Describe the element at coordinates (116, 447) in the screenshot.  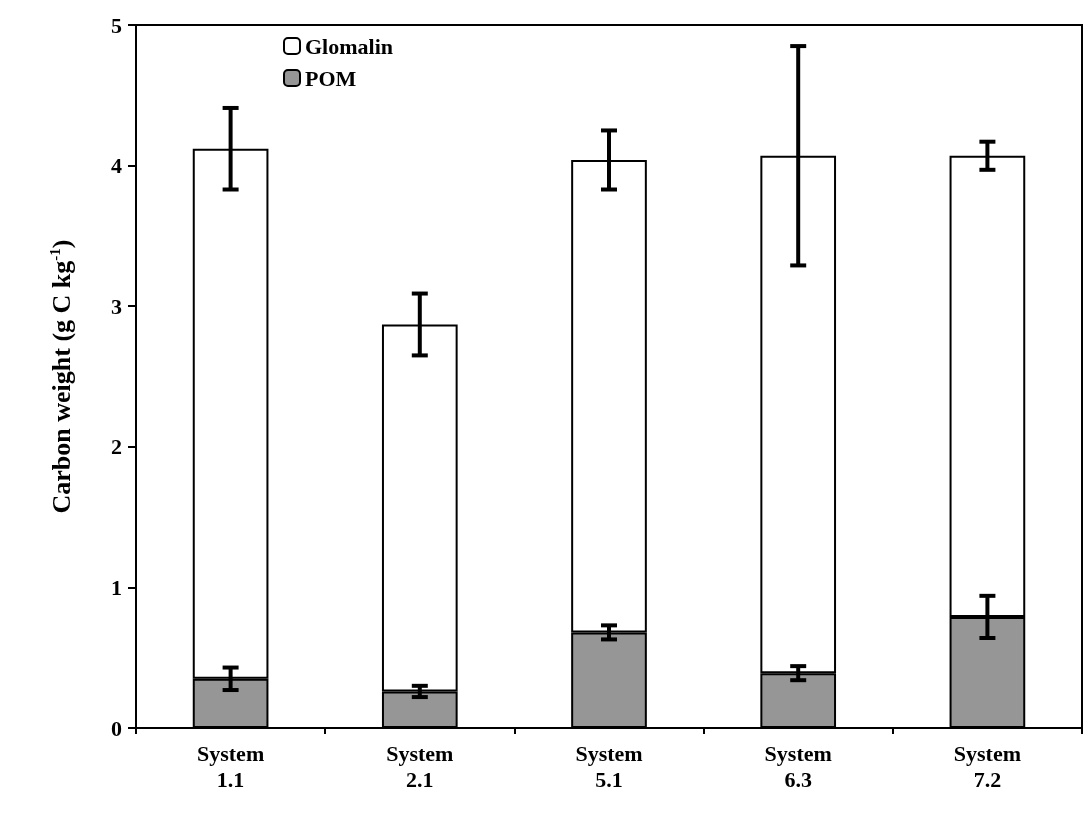
I see `y-tick-label: 2` at that location.